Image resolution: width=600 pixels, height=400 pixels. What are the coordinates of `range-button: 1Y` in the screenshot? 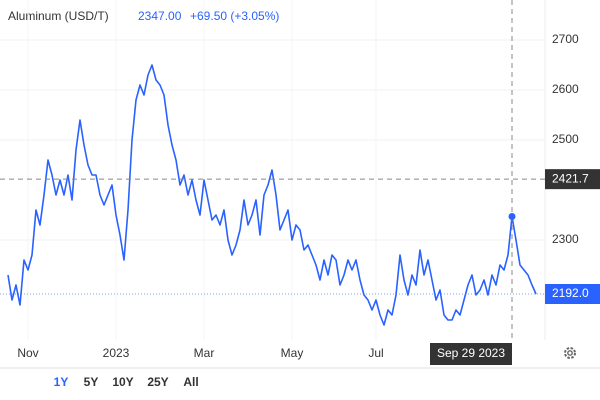 It's located at (61, 382).